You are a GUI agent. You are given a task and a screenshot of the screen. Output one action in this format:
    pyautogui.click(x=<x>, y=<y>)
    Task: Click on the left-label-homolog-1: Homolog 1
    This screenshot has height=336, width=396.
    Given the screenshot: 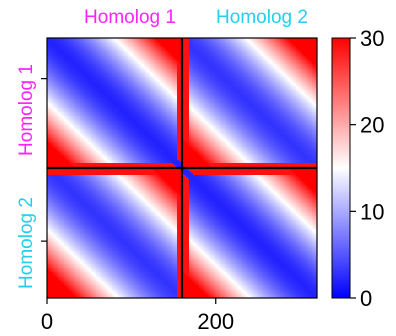 What is the action you would take?
    pyautogui.click(x=26, y=110)
    